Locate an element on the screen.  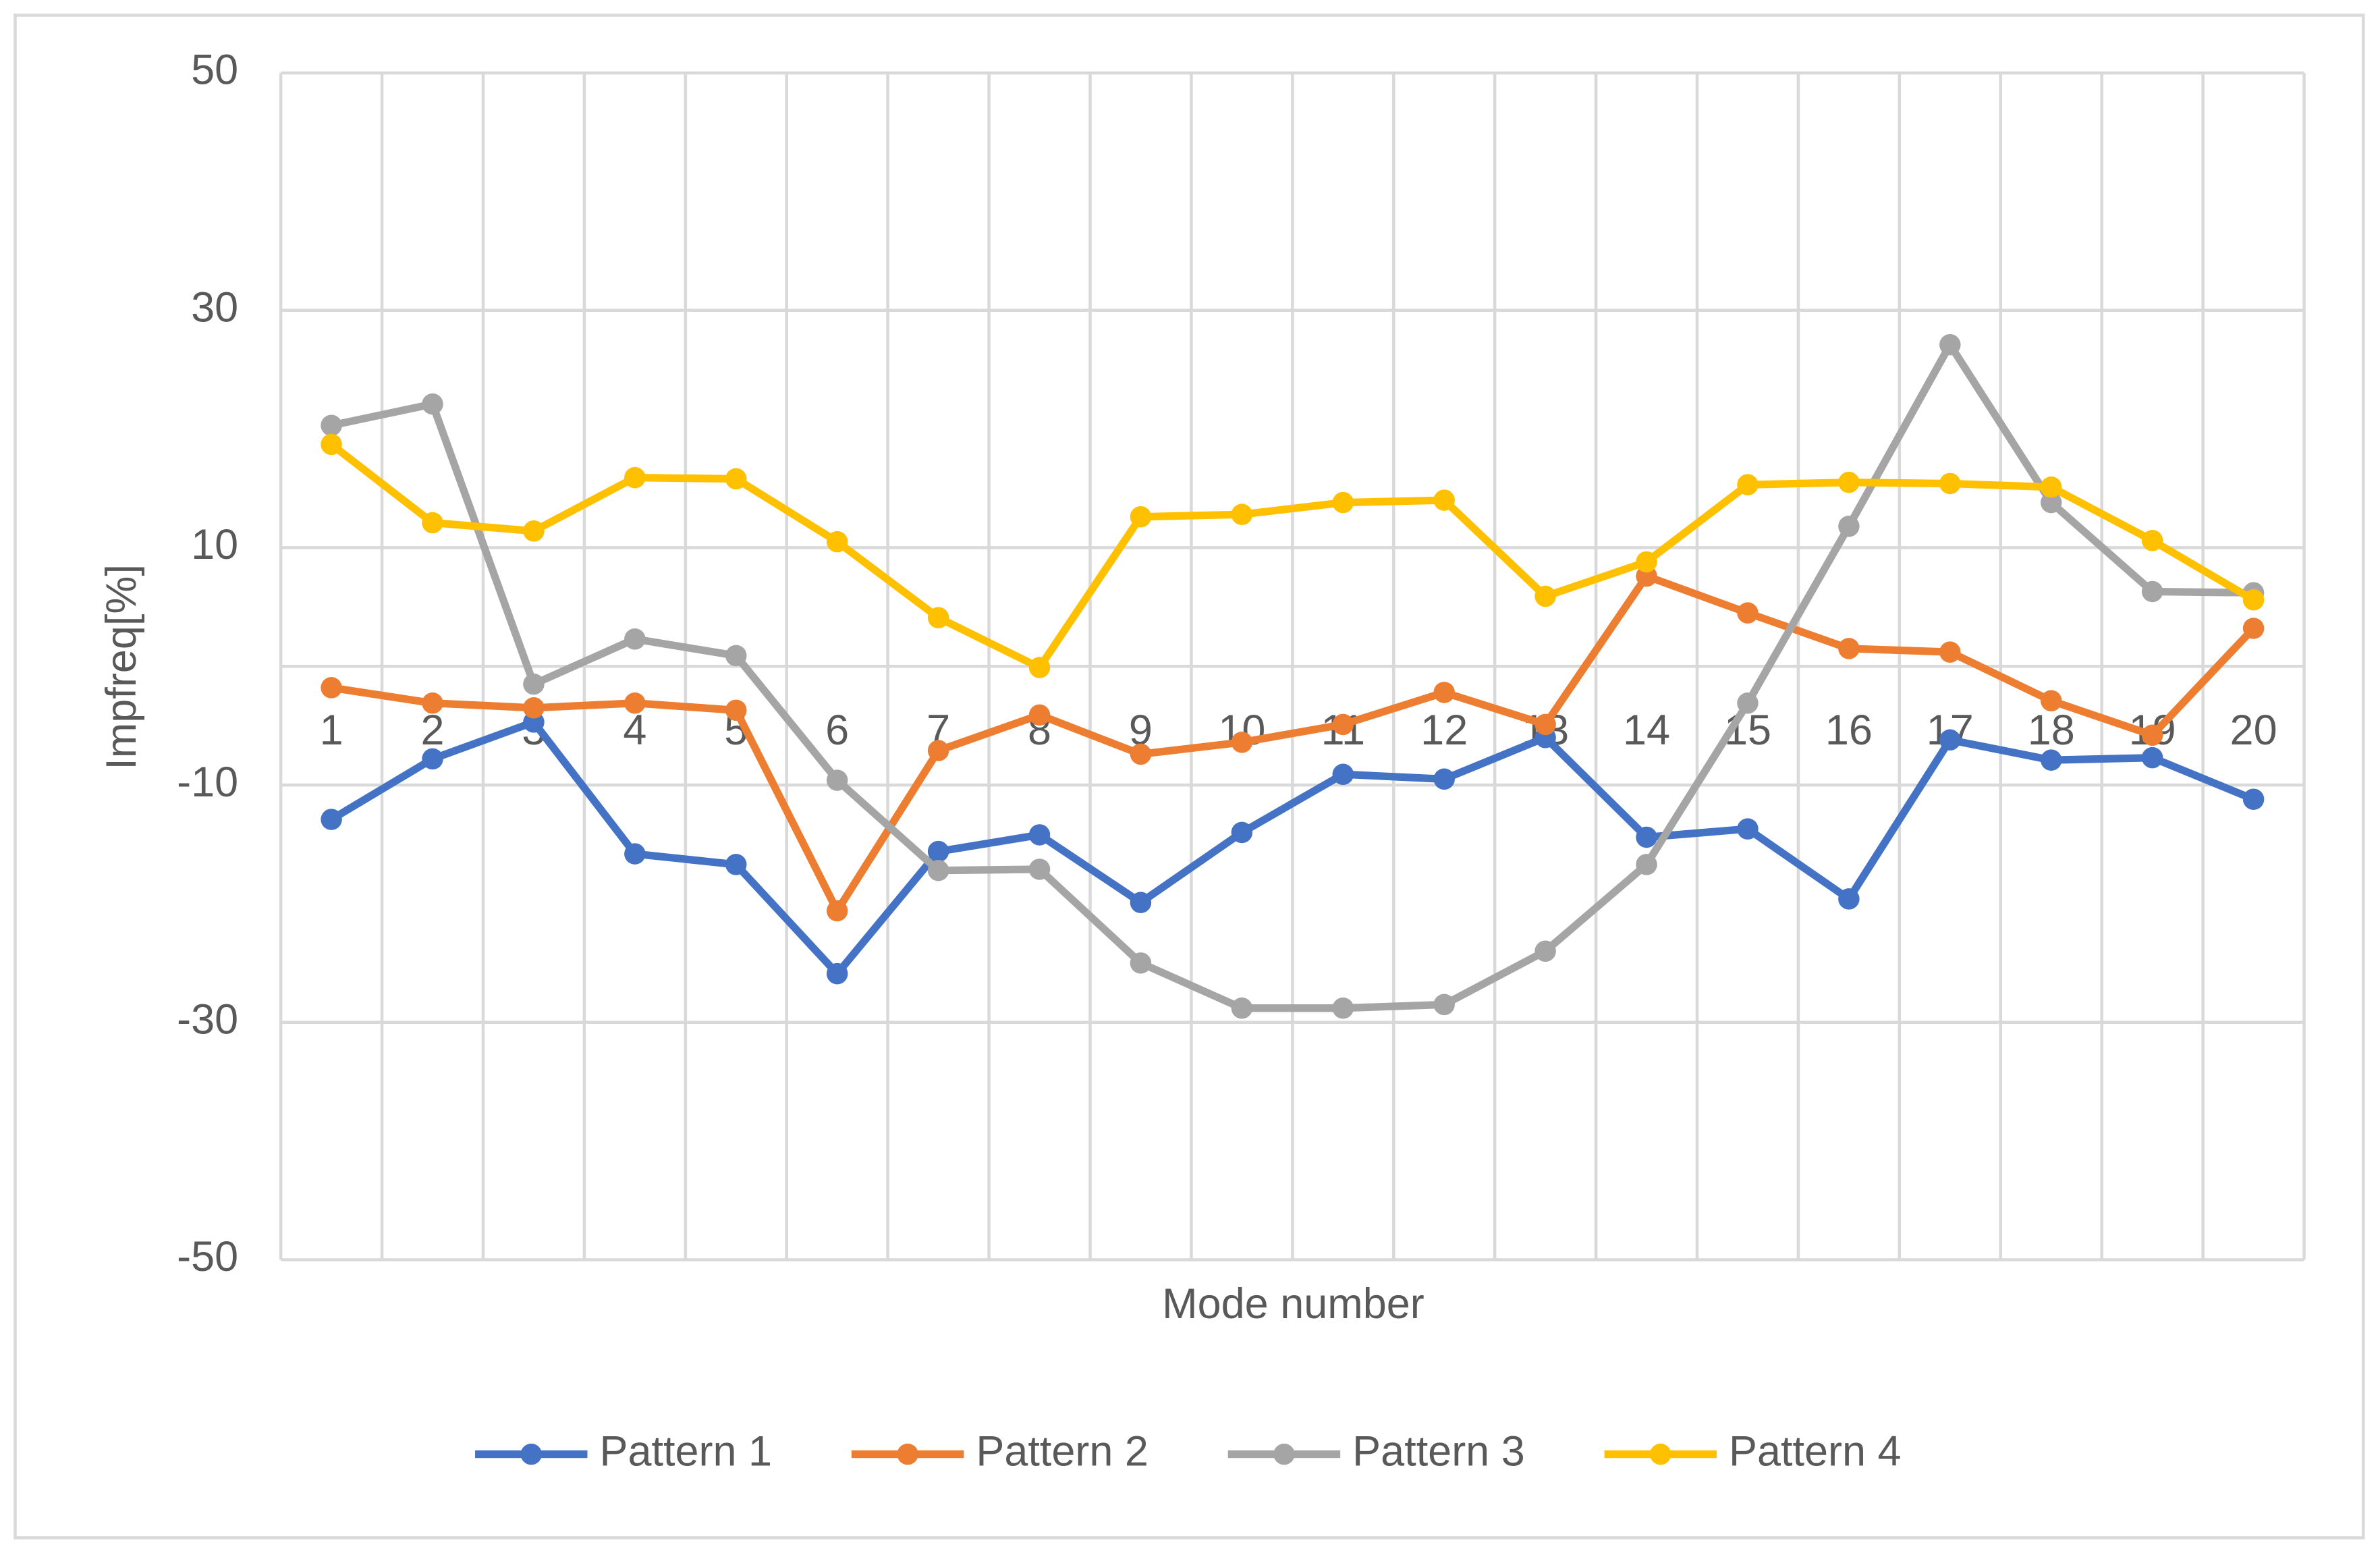
legend-item: Pattern 4 is located at coordinates (1753, 1451).